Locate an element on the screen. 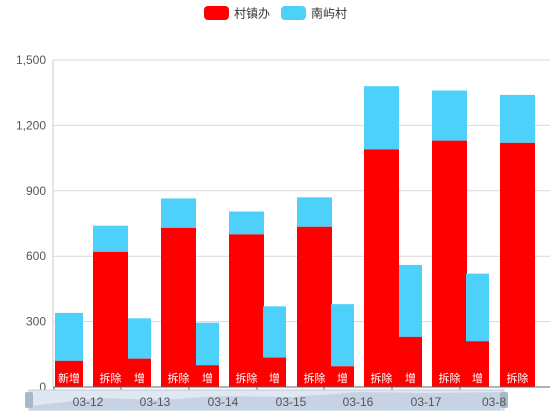 The height and width of the screenshot is (420, 550). legend-label: 村镇办 is located at coordinates (252, 13).